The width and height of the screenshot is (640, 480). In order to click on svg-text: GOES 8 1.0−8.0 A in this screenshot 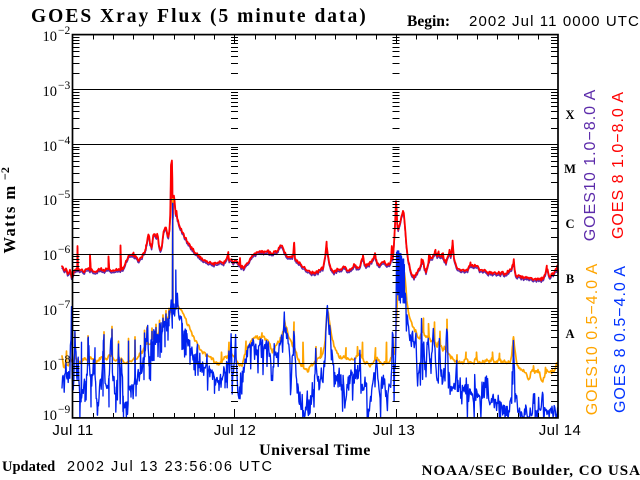, I will do `click(618, 165)`.